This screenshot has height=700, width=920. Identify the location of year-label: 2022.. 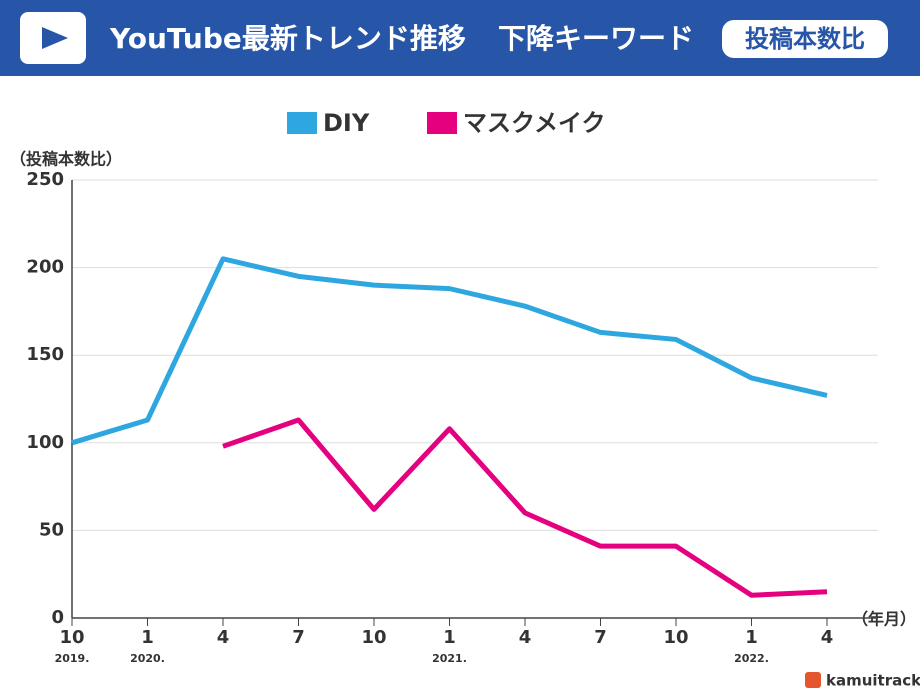
(751, 658).